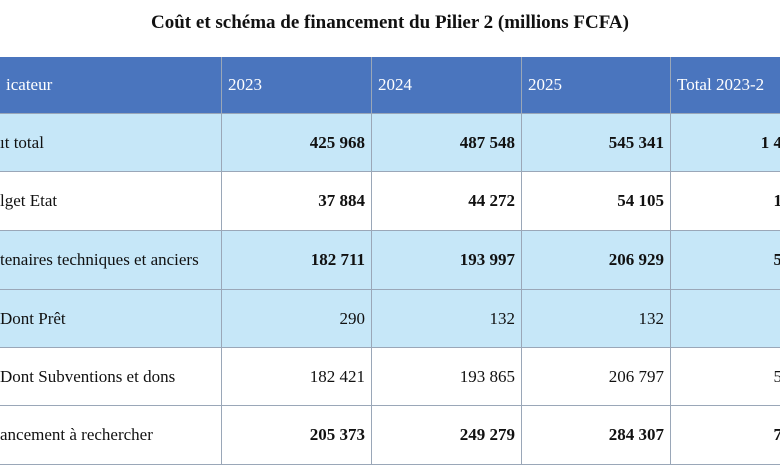 The image size is (780, 470). What do you see at coordinates (447, 435) in the screenshot?
I see `table-cell: 249 279` at bounding box center [447, 435].